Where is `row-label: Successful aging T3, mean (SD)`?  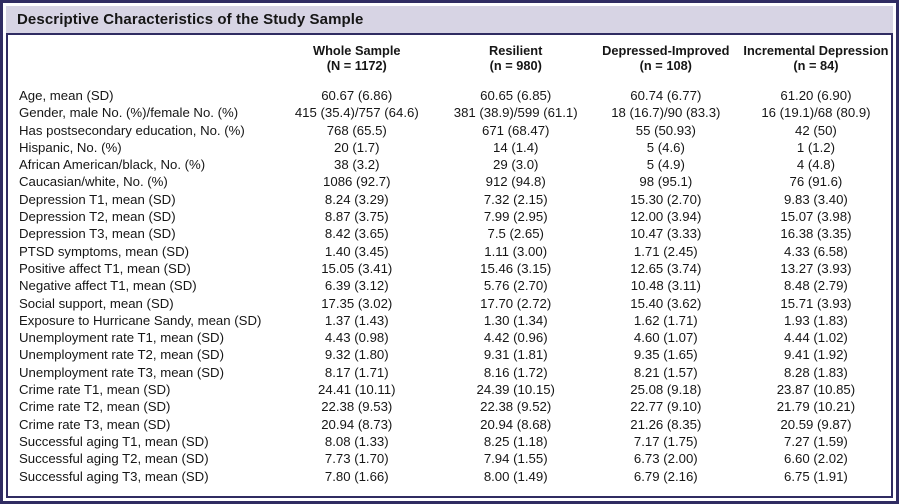
row-label: Successful aging T3, mean (SD) is located at coordinates (114, 476).